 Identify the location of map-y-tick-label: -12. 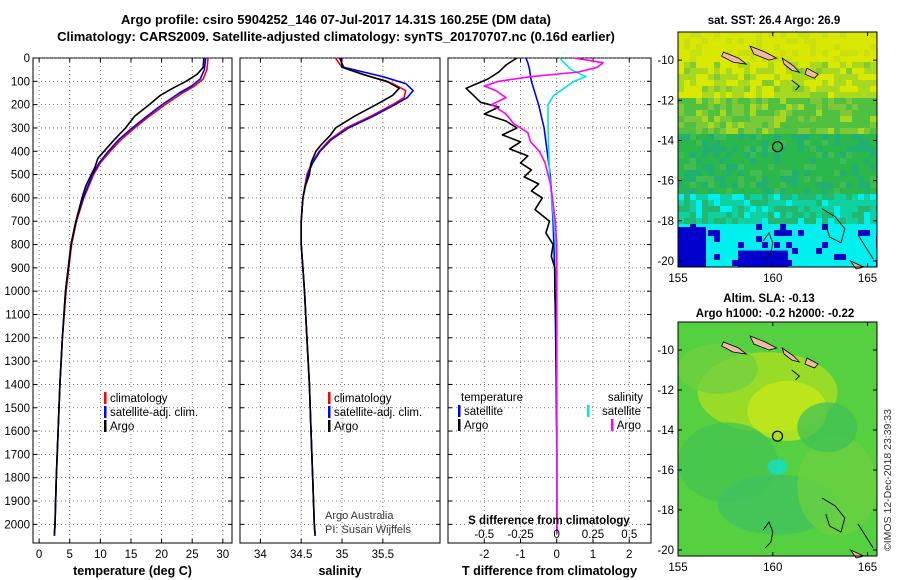
(665, 391).